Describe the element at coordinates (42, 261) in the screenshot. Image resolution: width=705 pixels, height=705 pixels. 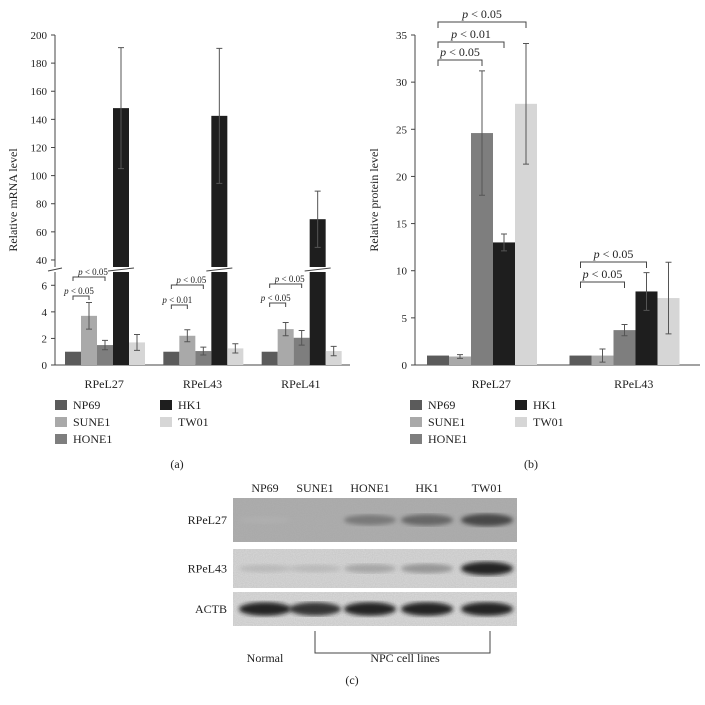
I see `panel-a-ytick-label: 40` at that location.